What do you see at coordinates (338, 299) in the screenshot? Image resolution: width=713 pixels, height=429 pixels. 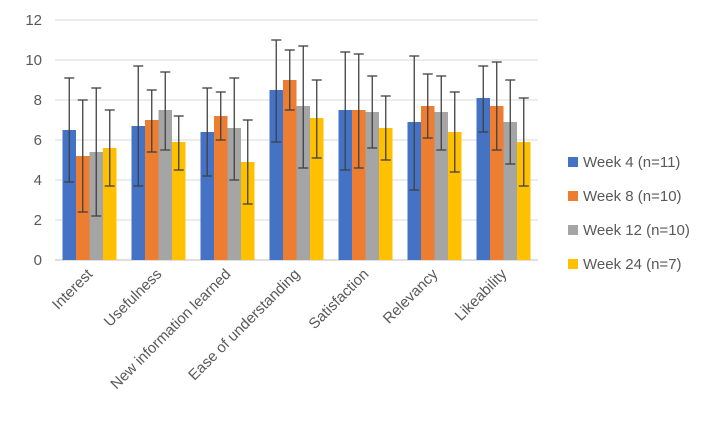 I see `x-category-label: Satisfaction` at bounding box center [338, 299].